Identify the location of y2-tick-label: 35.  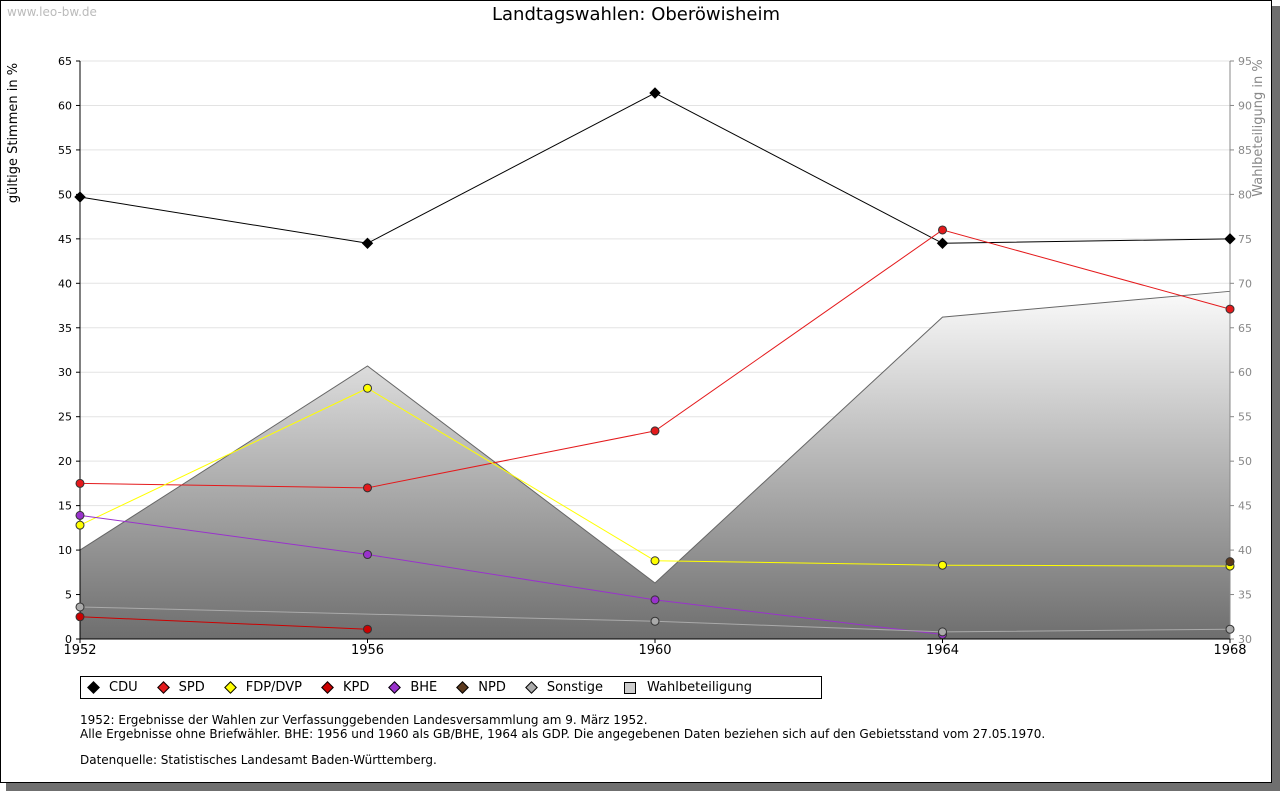
(1245, 595).